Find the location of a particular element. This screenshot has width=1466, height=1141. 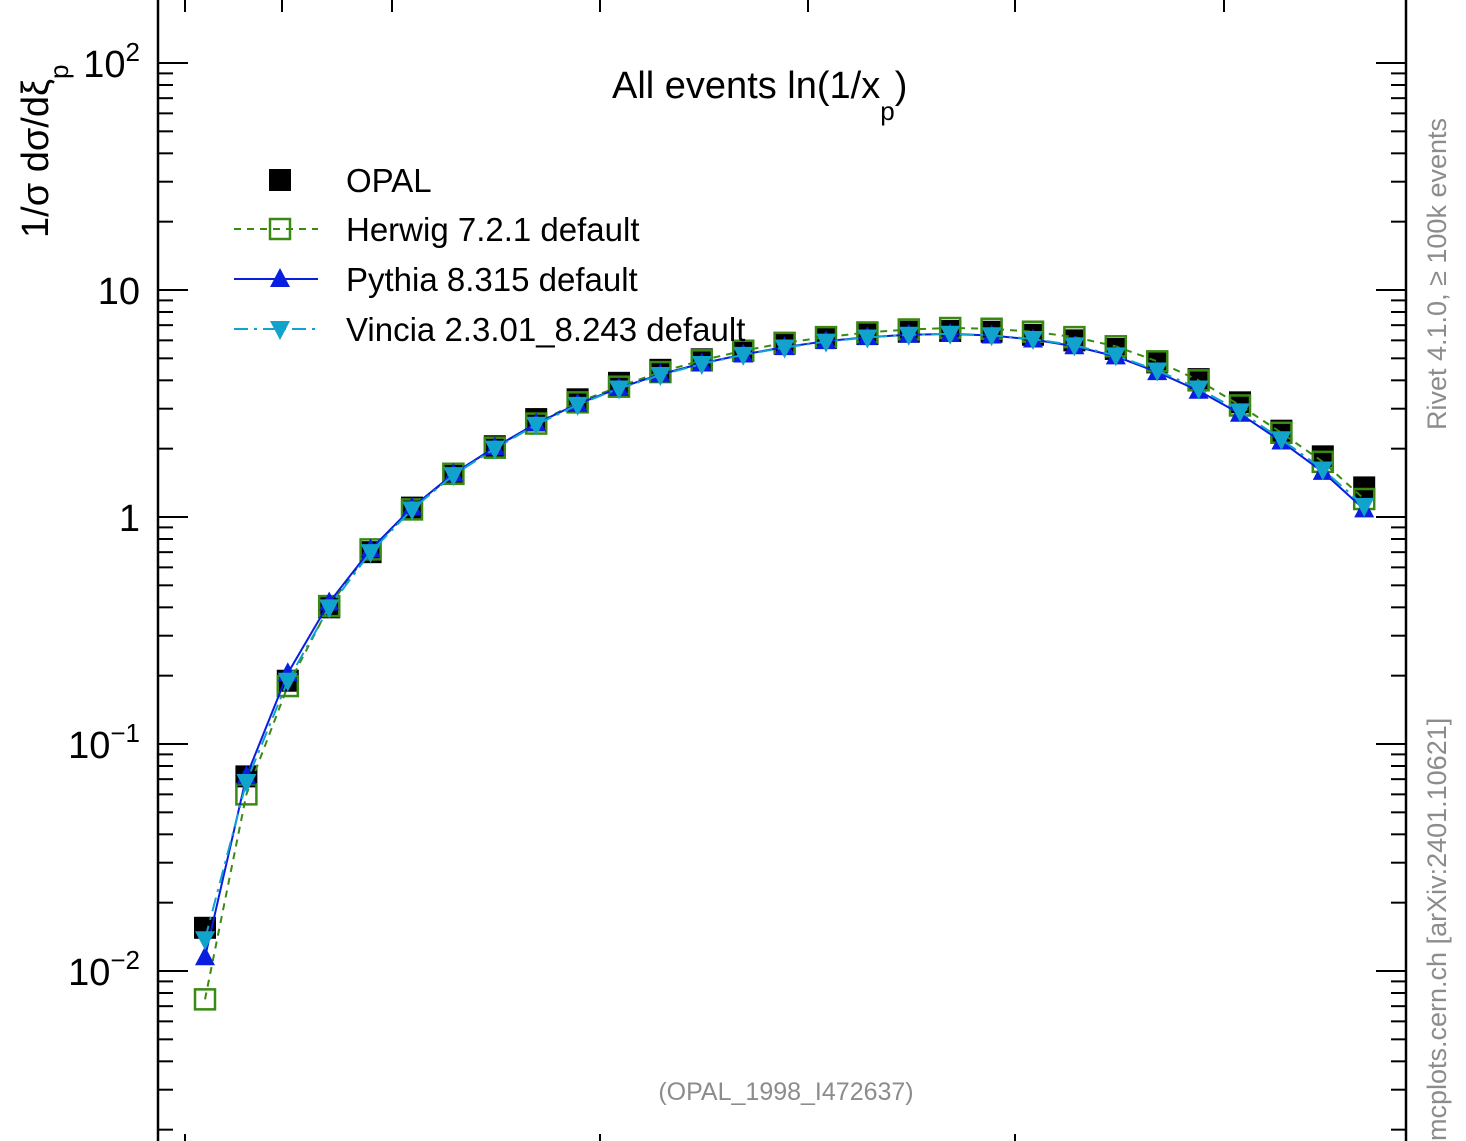

legend-label: Vincia 2.3.01_8.243 default is located at coordinates (545, 329).